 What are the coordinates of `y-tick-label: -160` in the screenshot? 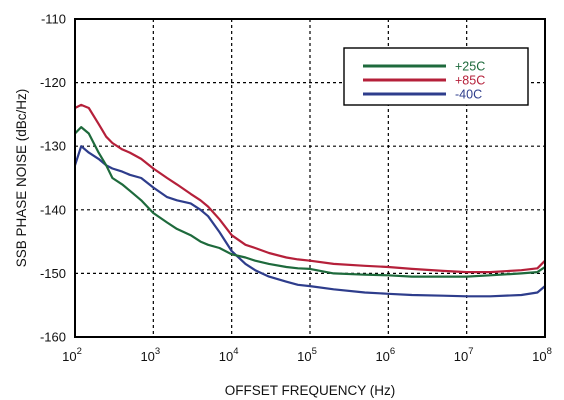 It's located at (53, 337).